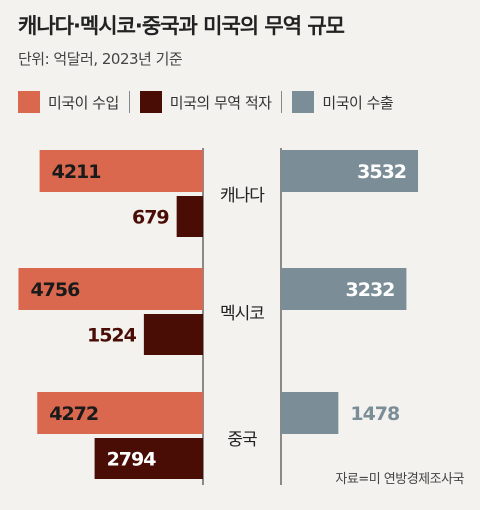 The width and height of the screenshot is (480, 510). Describe the element at coordinates (242, 314) in the screenshot. I see `category-label: 멕시코` at that location.